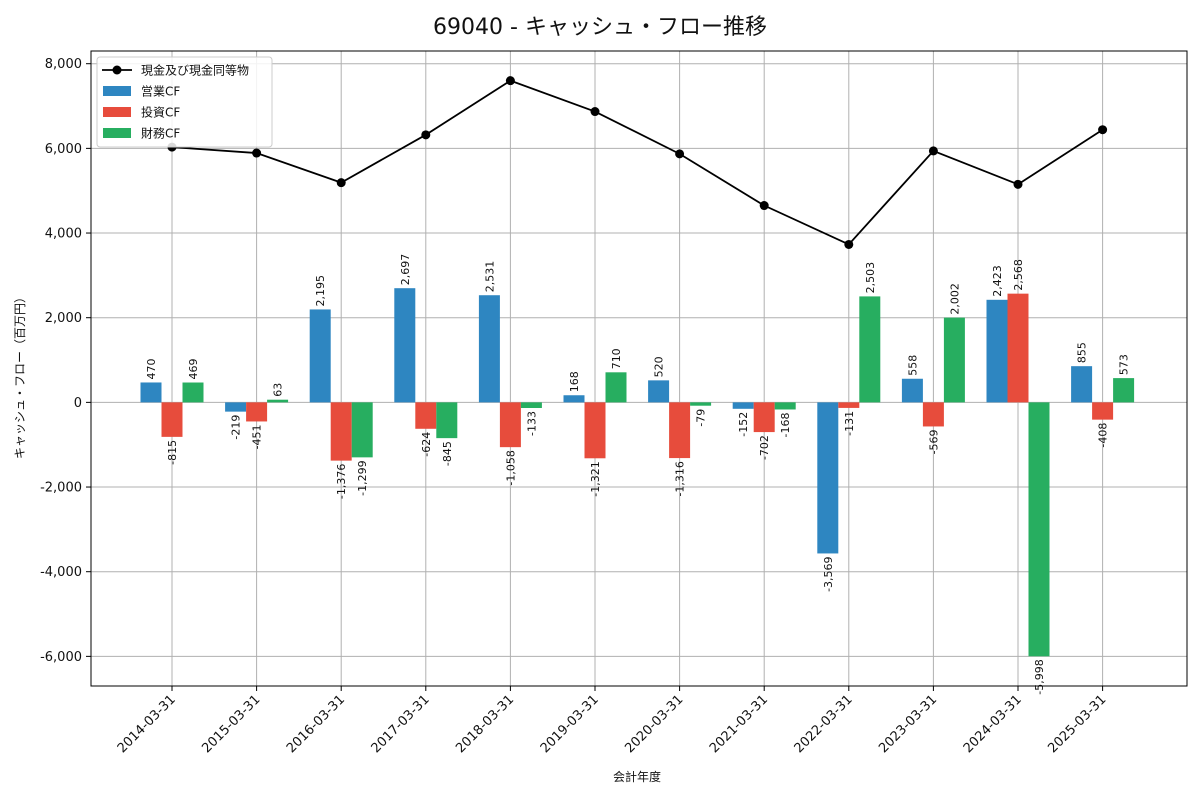  I want to click on bar-data-label: -569, so click(933, 441).